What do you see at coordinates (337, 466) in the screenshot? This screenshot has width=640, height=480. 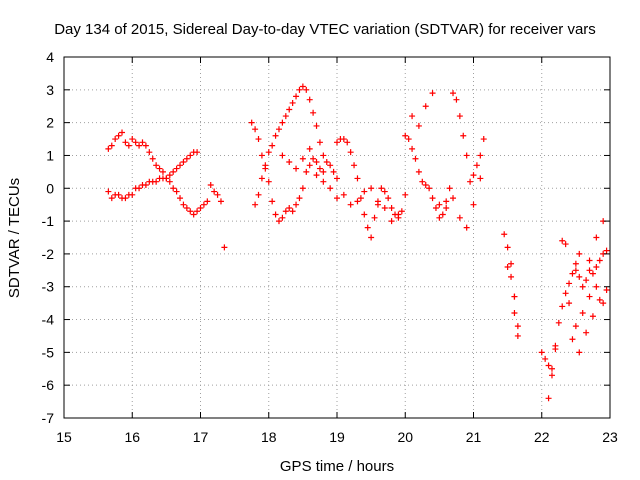 I see `x-axis-label: GPS time / hours` at bounding box center [337, 466].